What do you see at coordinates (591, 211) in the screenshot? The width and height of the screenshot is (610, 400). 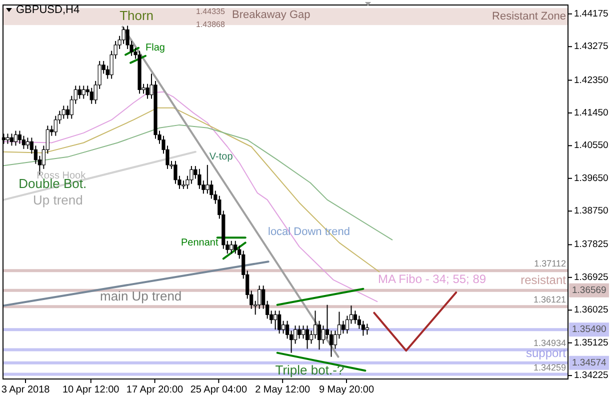 I see `y-tick-label: 1.38750` at bounding box center [591, 211].